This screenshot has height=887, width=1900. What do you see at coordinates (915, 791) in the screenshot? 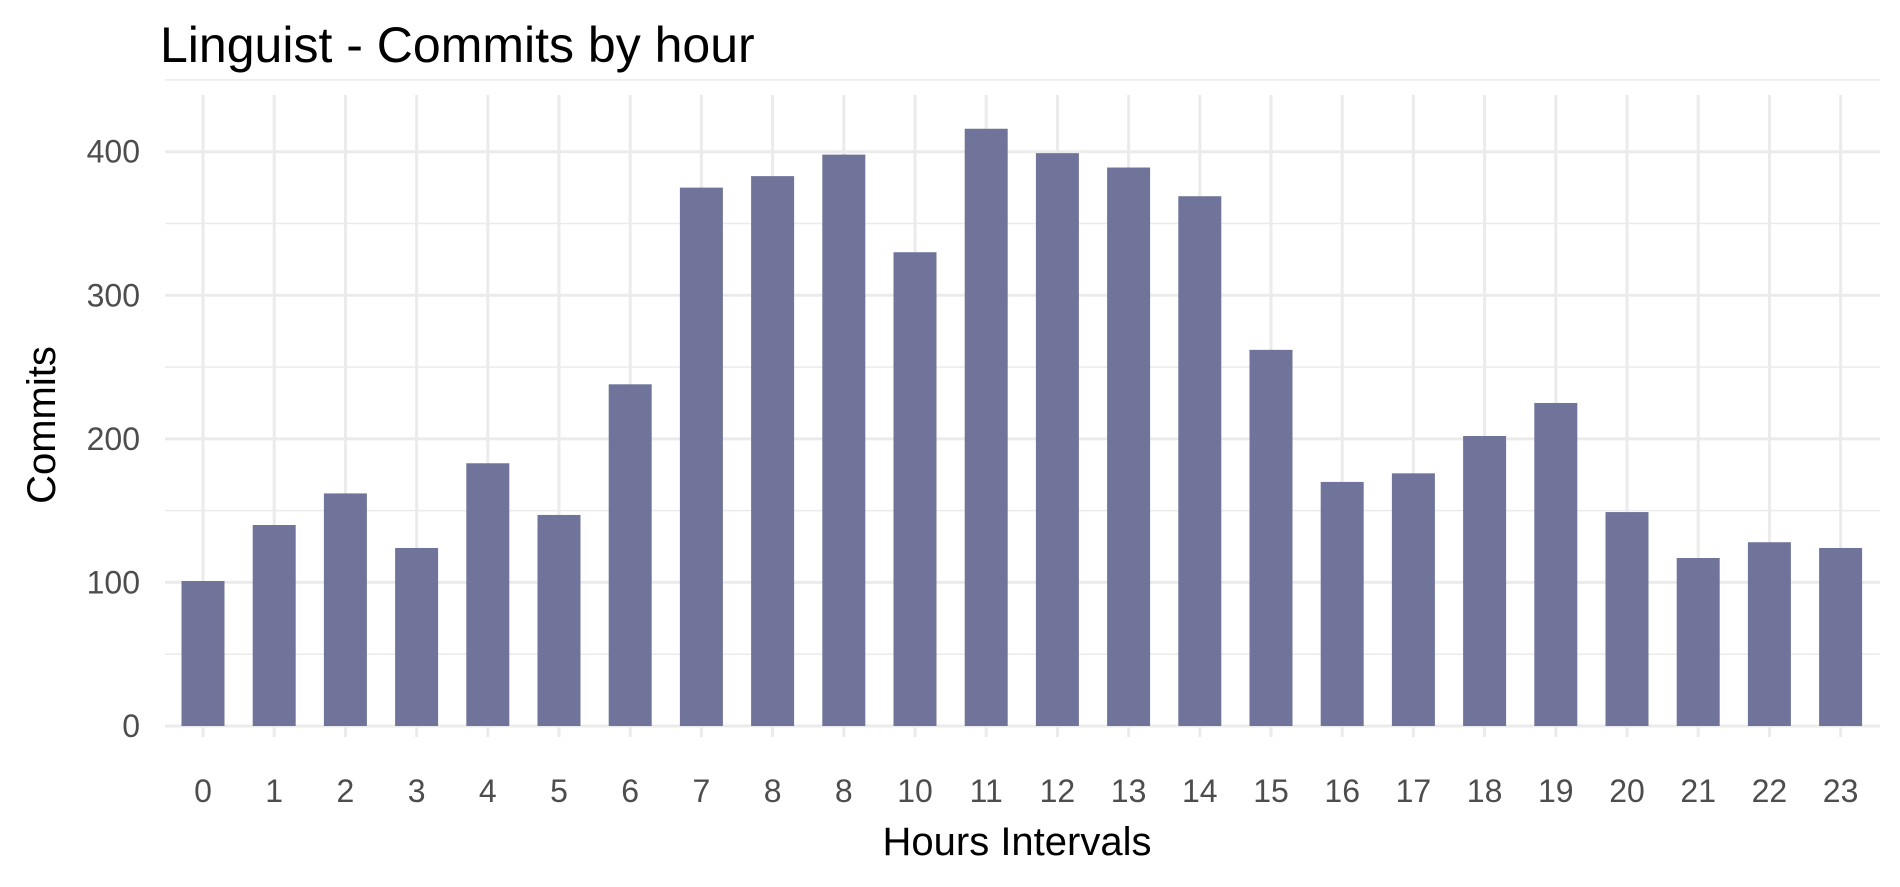
I see `x-tick-label: 10` at bounding box center [915, 791].